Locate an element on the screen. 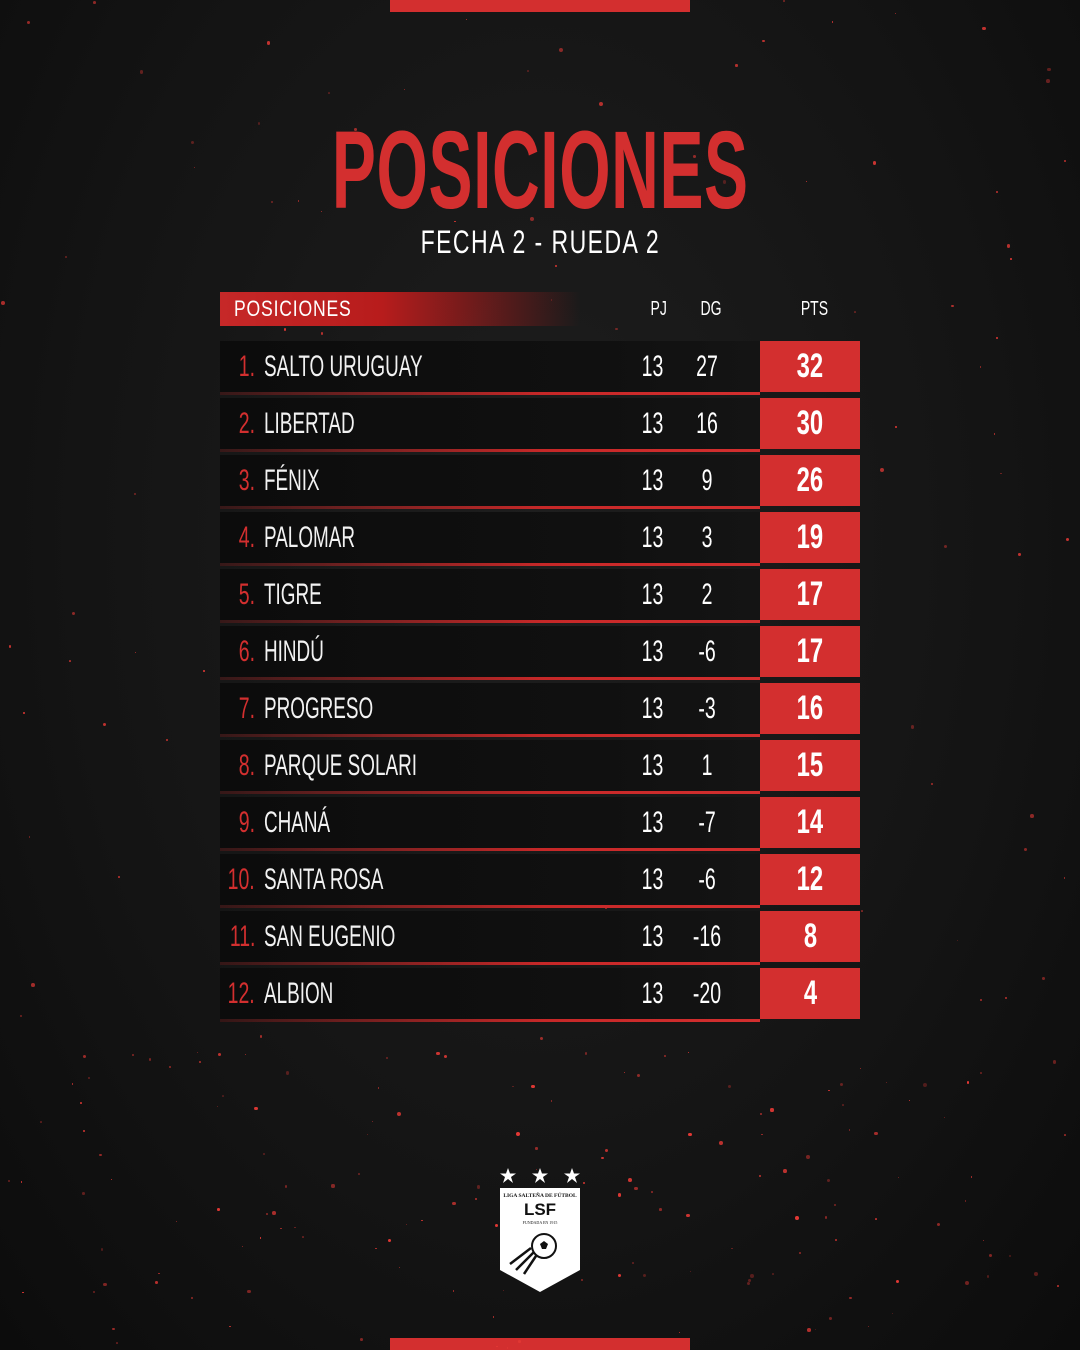 The image size is (1080, 1350). header-pts: PTS is located at coordinates (814, 309).